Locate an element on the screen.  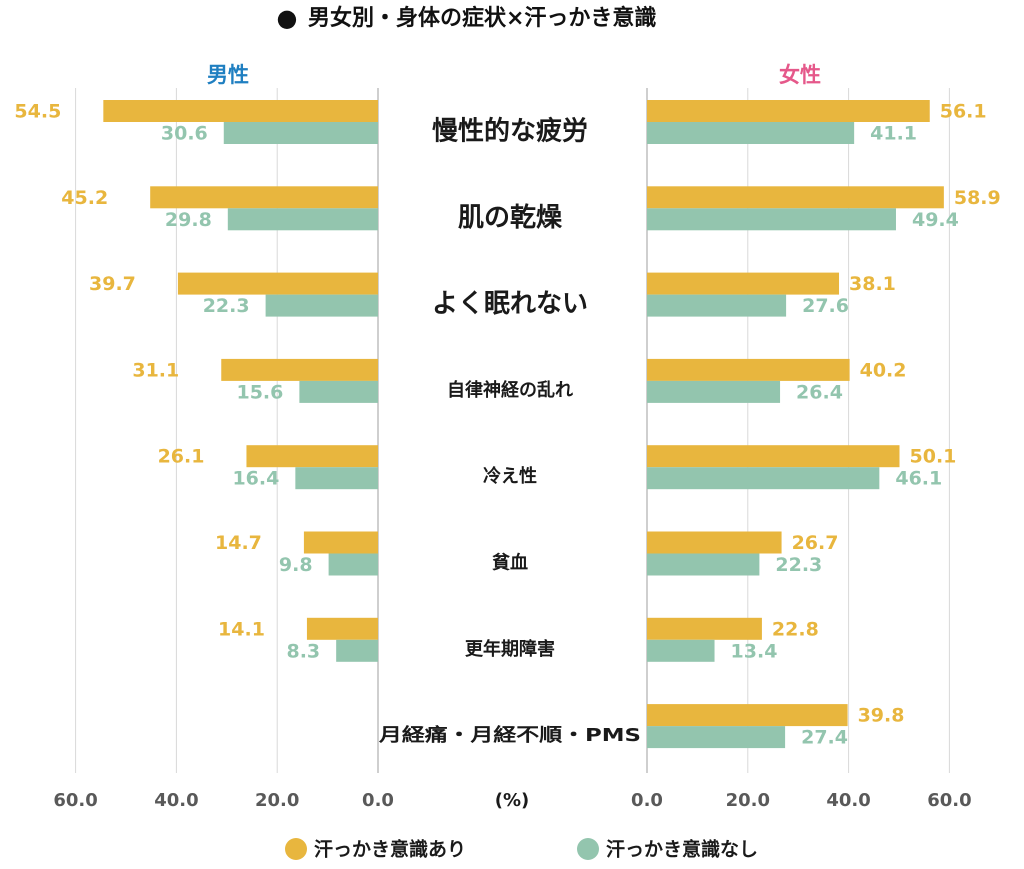
female-value-label: 27.6 is located at coordinates (825, 306).